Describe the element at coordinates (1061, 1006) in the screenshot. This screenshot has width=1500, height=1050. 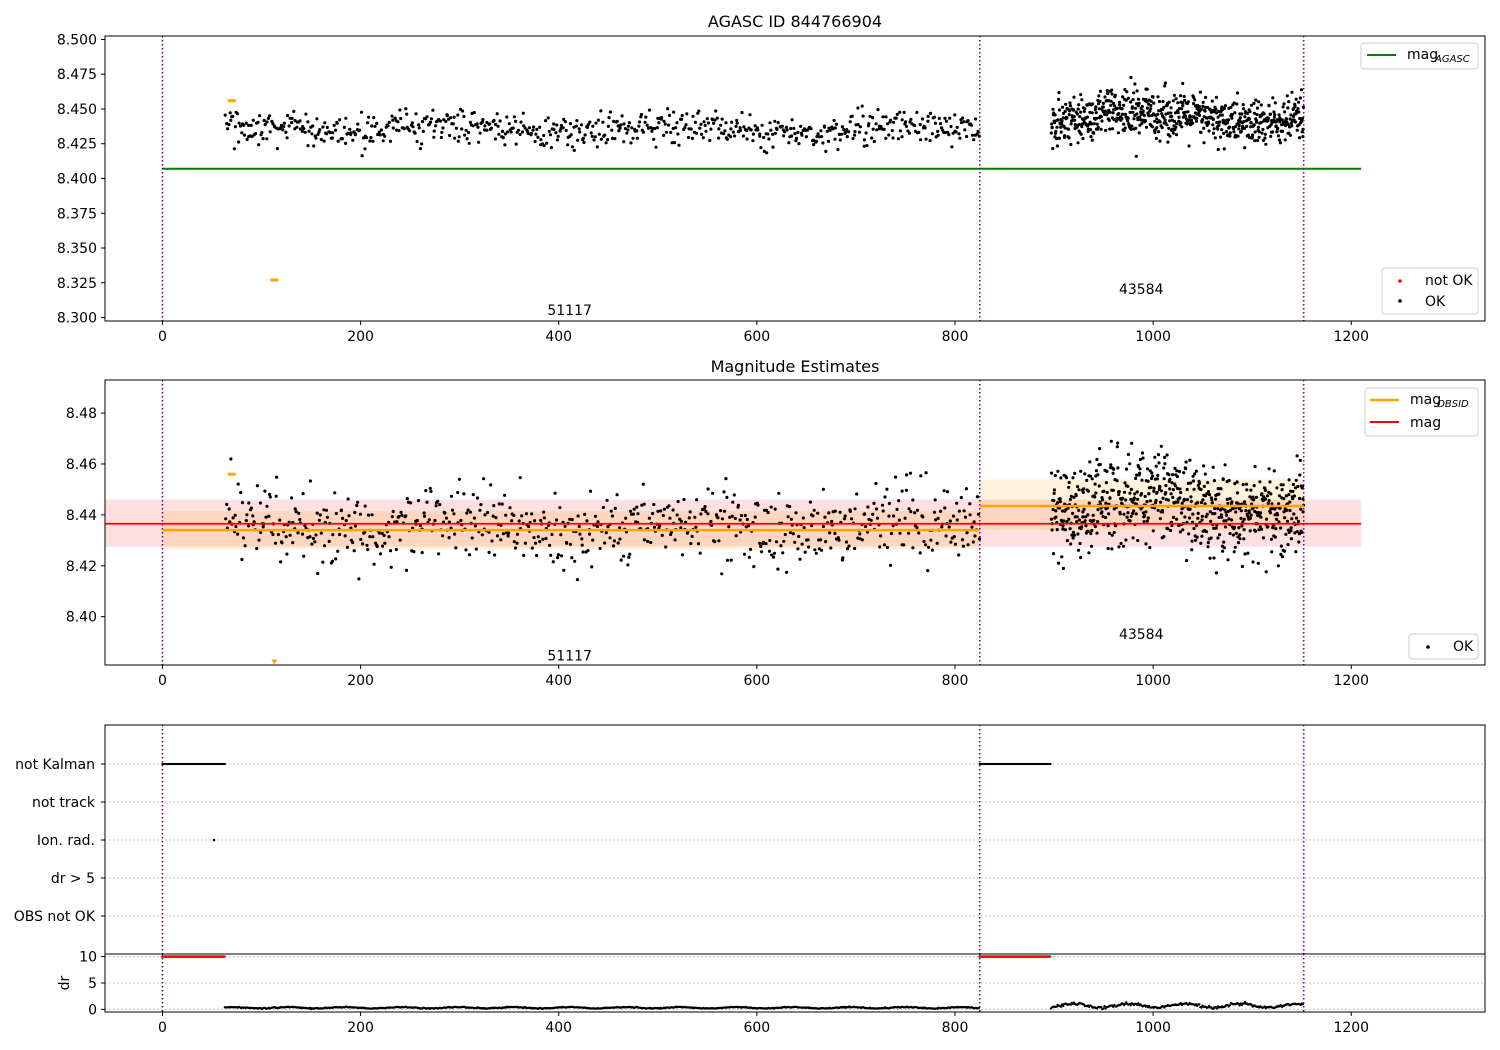
I see `dr-point` at that location.